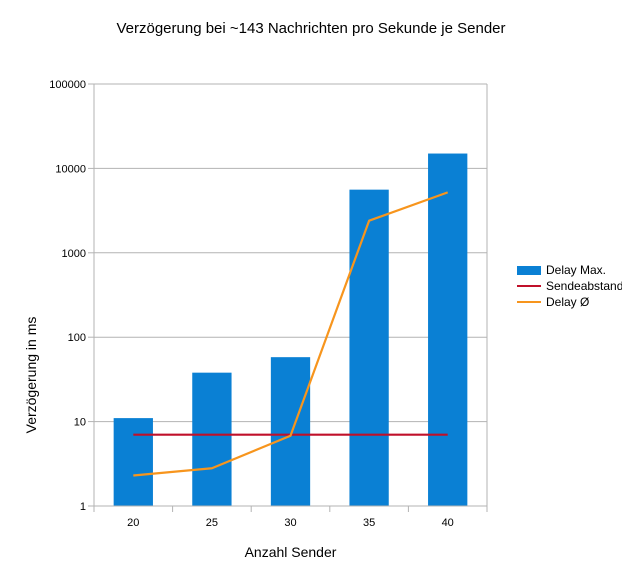  Describe the element at coordinates (584, 286) in the screenshot. I see `legend-label: Sendeabstand` at that location.